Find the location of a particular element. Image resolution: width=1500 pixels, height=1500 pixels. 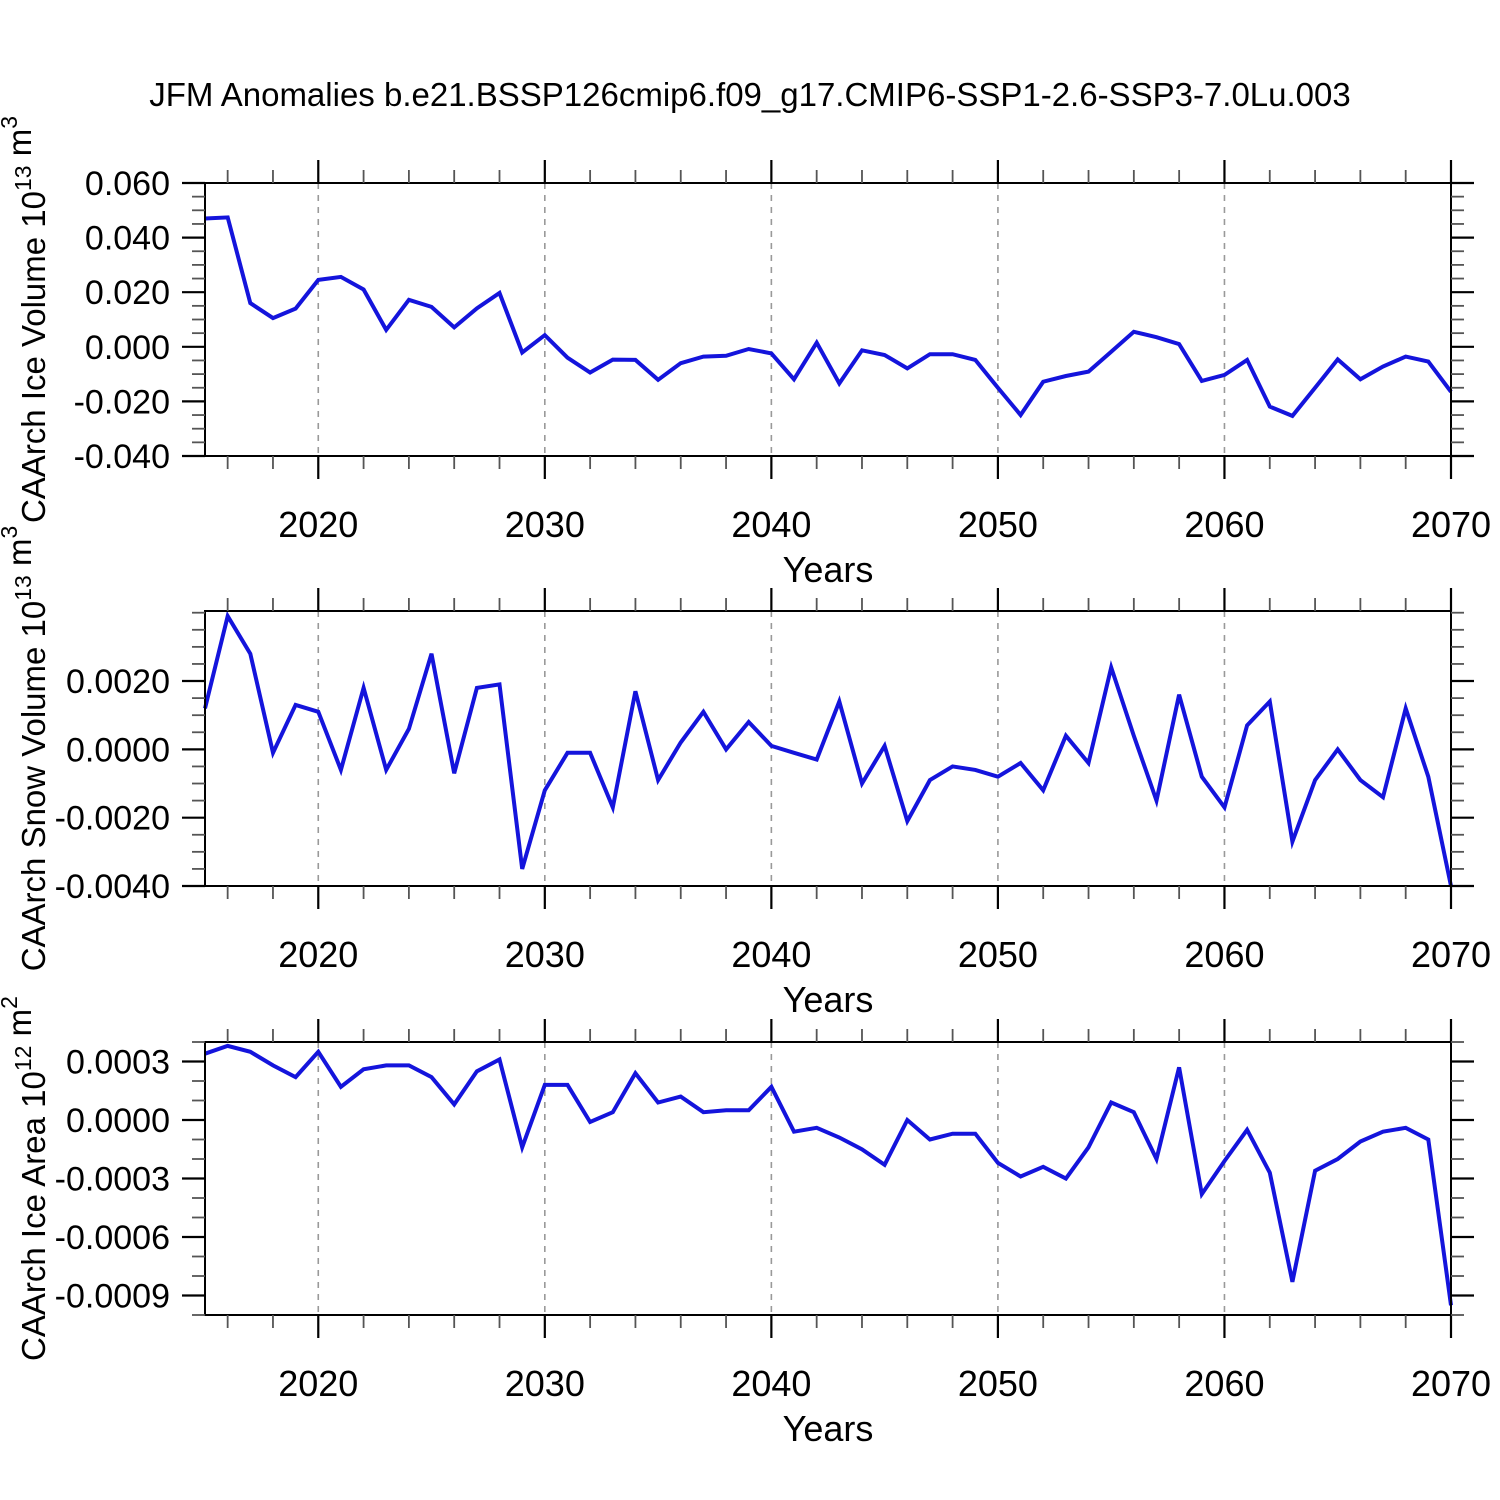

y-tick-label: 0.0020 is located at coordinates (118, 682).